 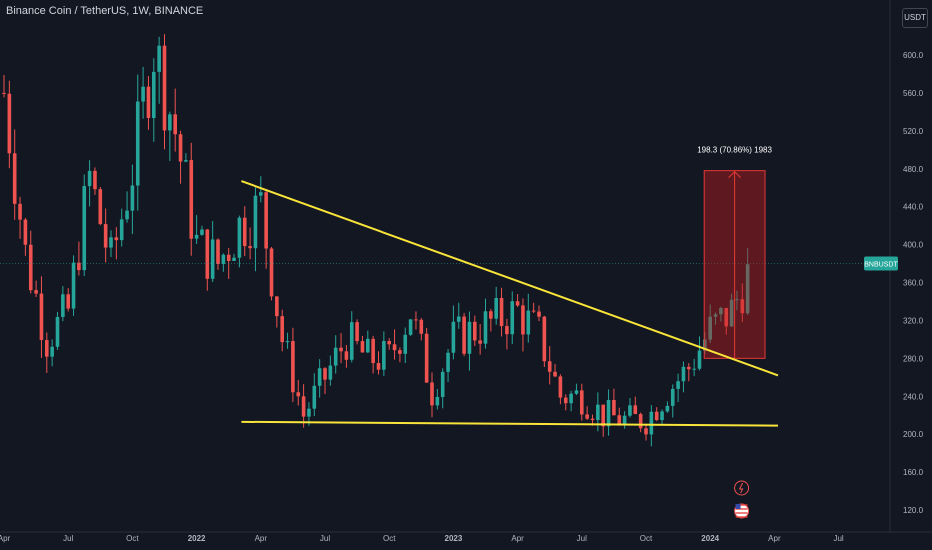 What do you see at coordinates (466, 541) in the screenshot?
I see `time-axis` at bounding box center [466, 541].